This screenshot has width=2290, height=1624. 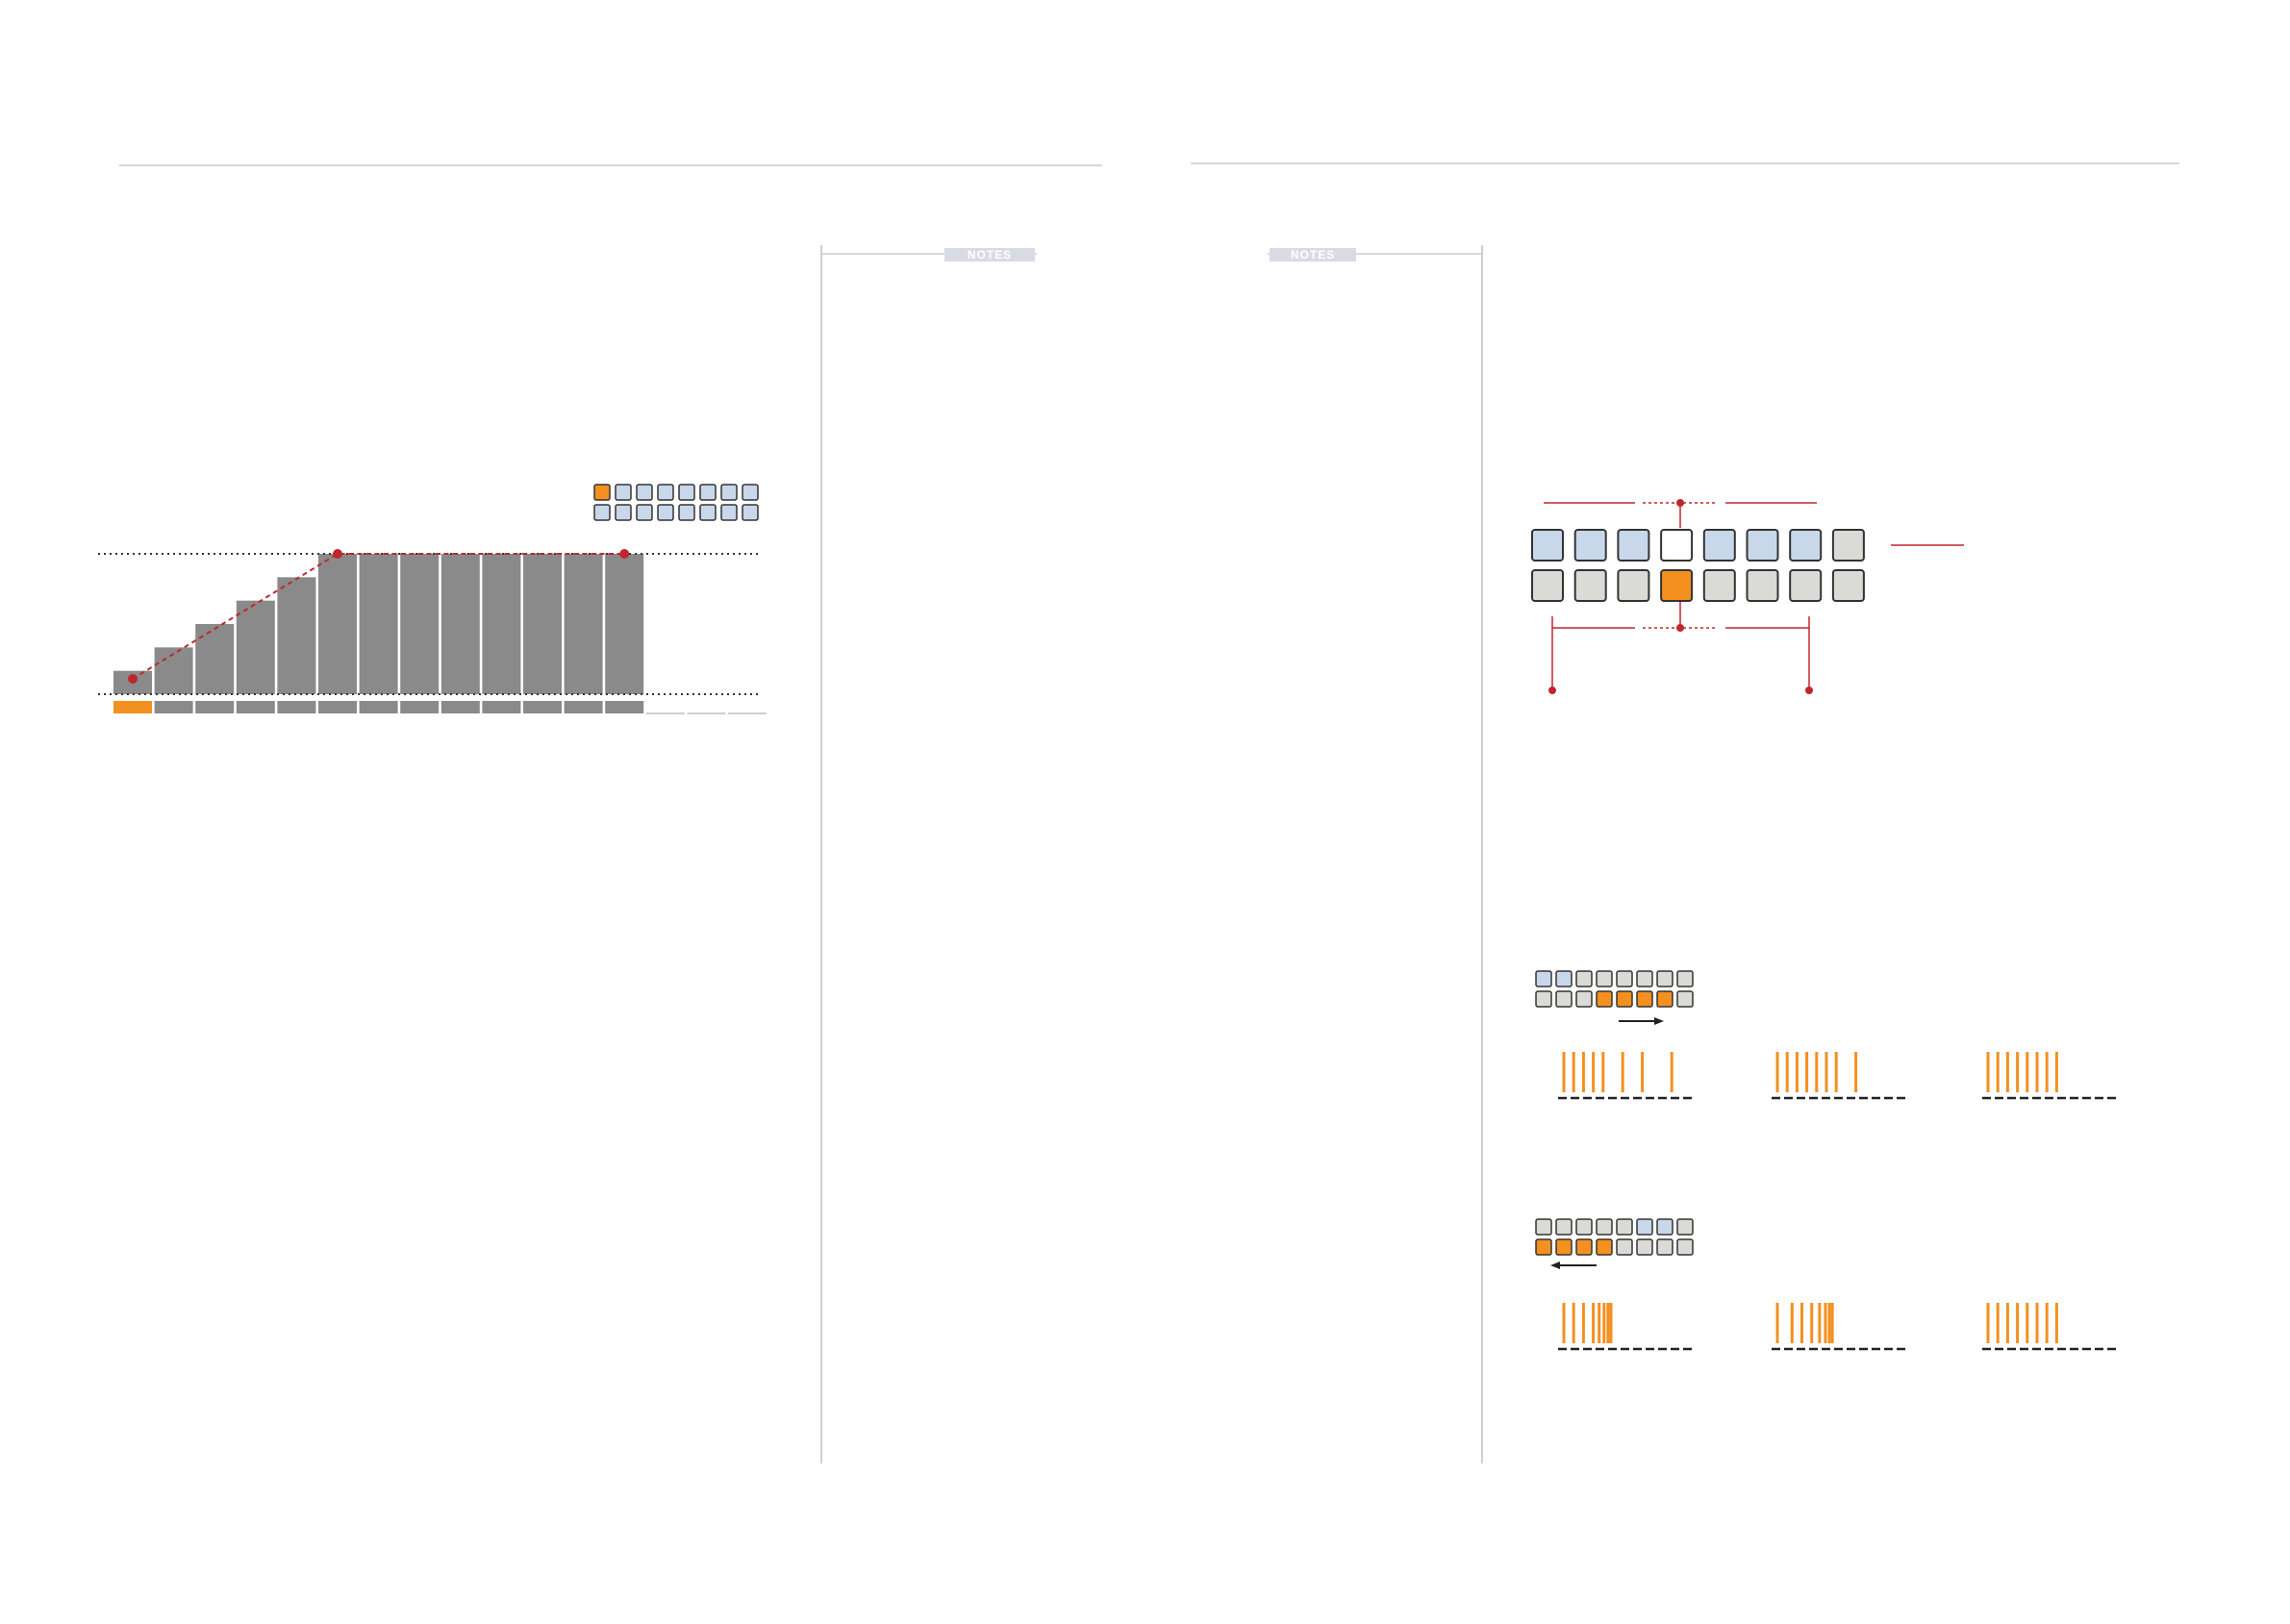 I want to click on top-span-guide, so click(x=1680, y=513).